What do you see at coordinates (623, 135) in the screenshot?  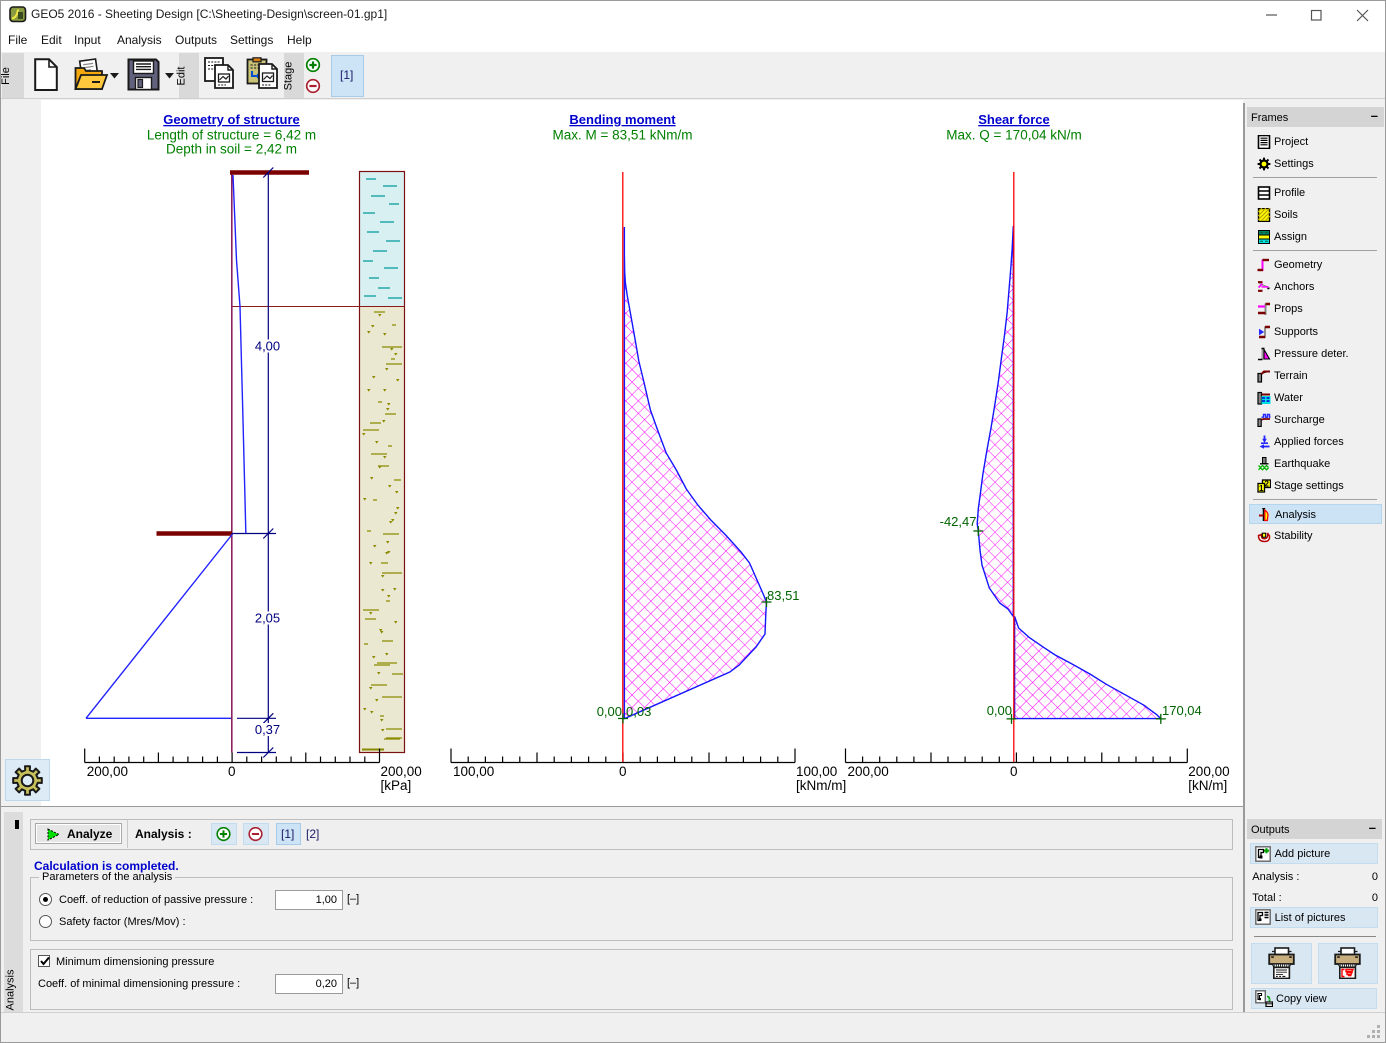 I see `svg-text: Max. M = 83,51 kNm/m` at bounding box center [623, 135].